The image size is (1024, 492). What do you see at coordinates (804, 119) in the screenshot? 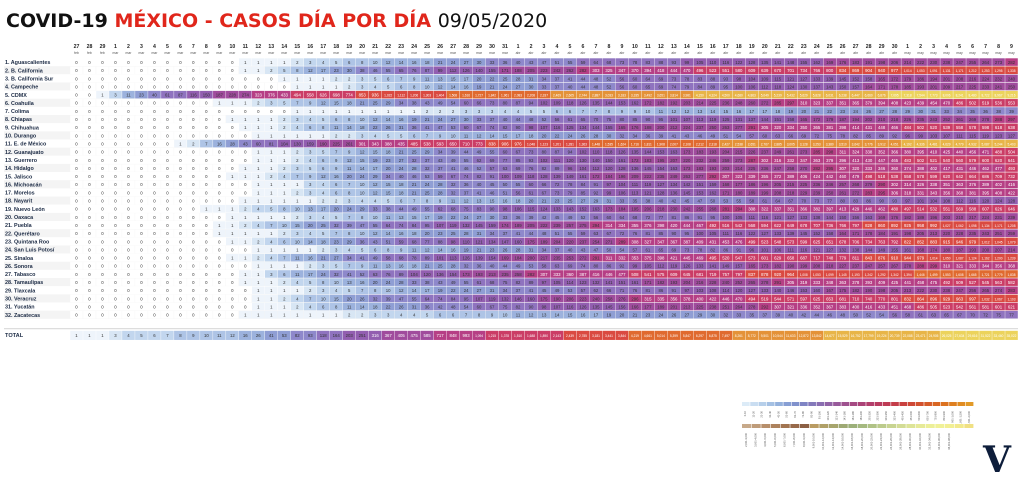
I see `cell-value: 165` at bounding box center [804, 119].